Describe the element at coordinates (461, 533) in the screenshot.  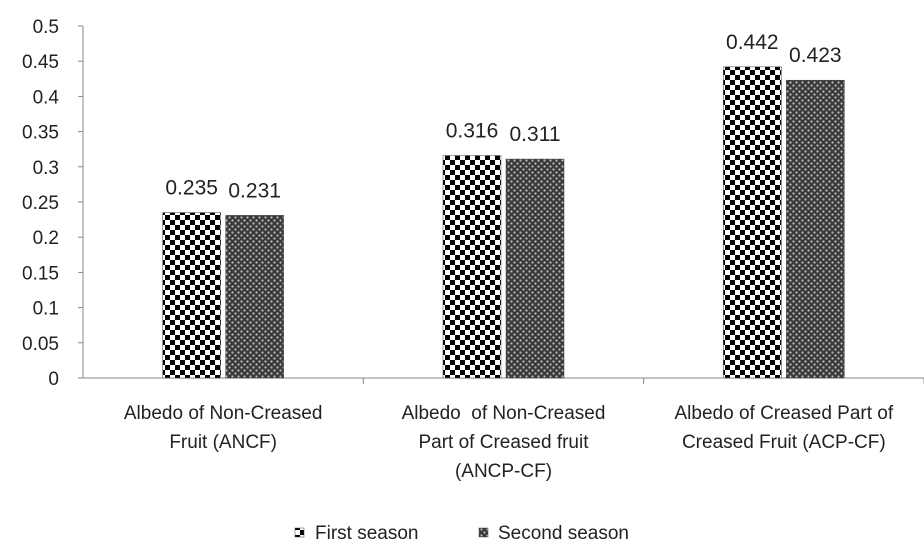
I see `legend: First season Second season` at that location.